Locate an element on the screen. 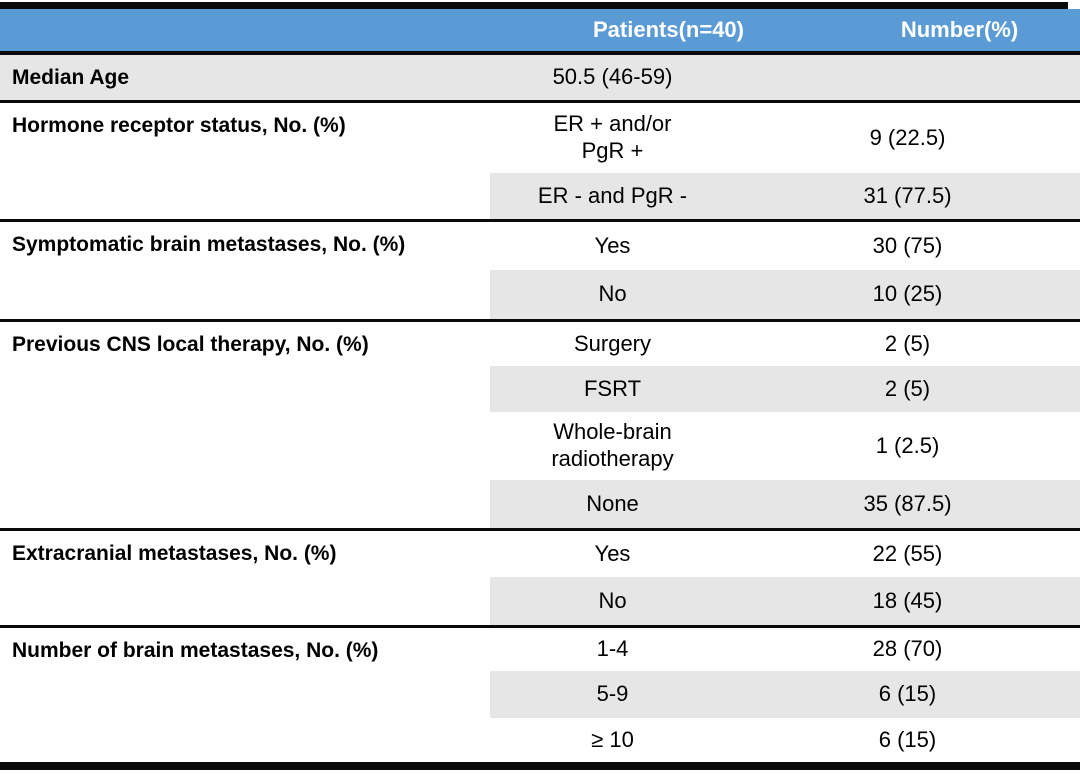 This screenshot has height=781, width=1080. cell-number: 22 (55) is located at coordinates (907, 553).